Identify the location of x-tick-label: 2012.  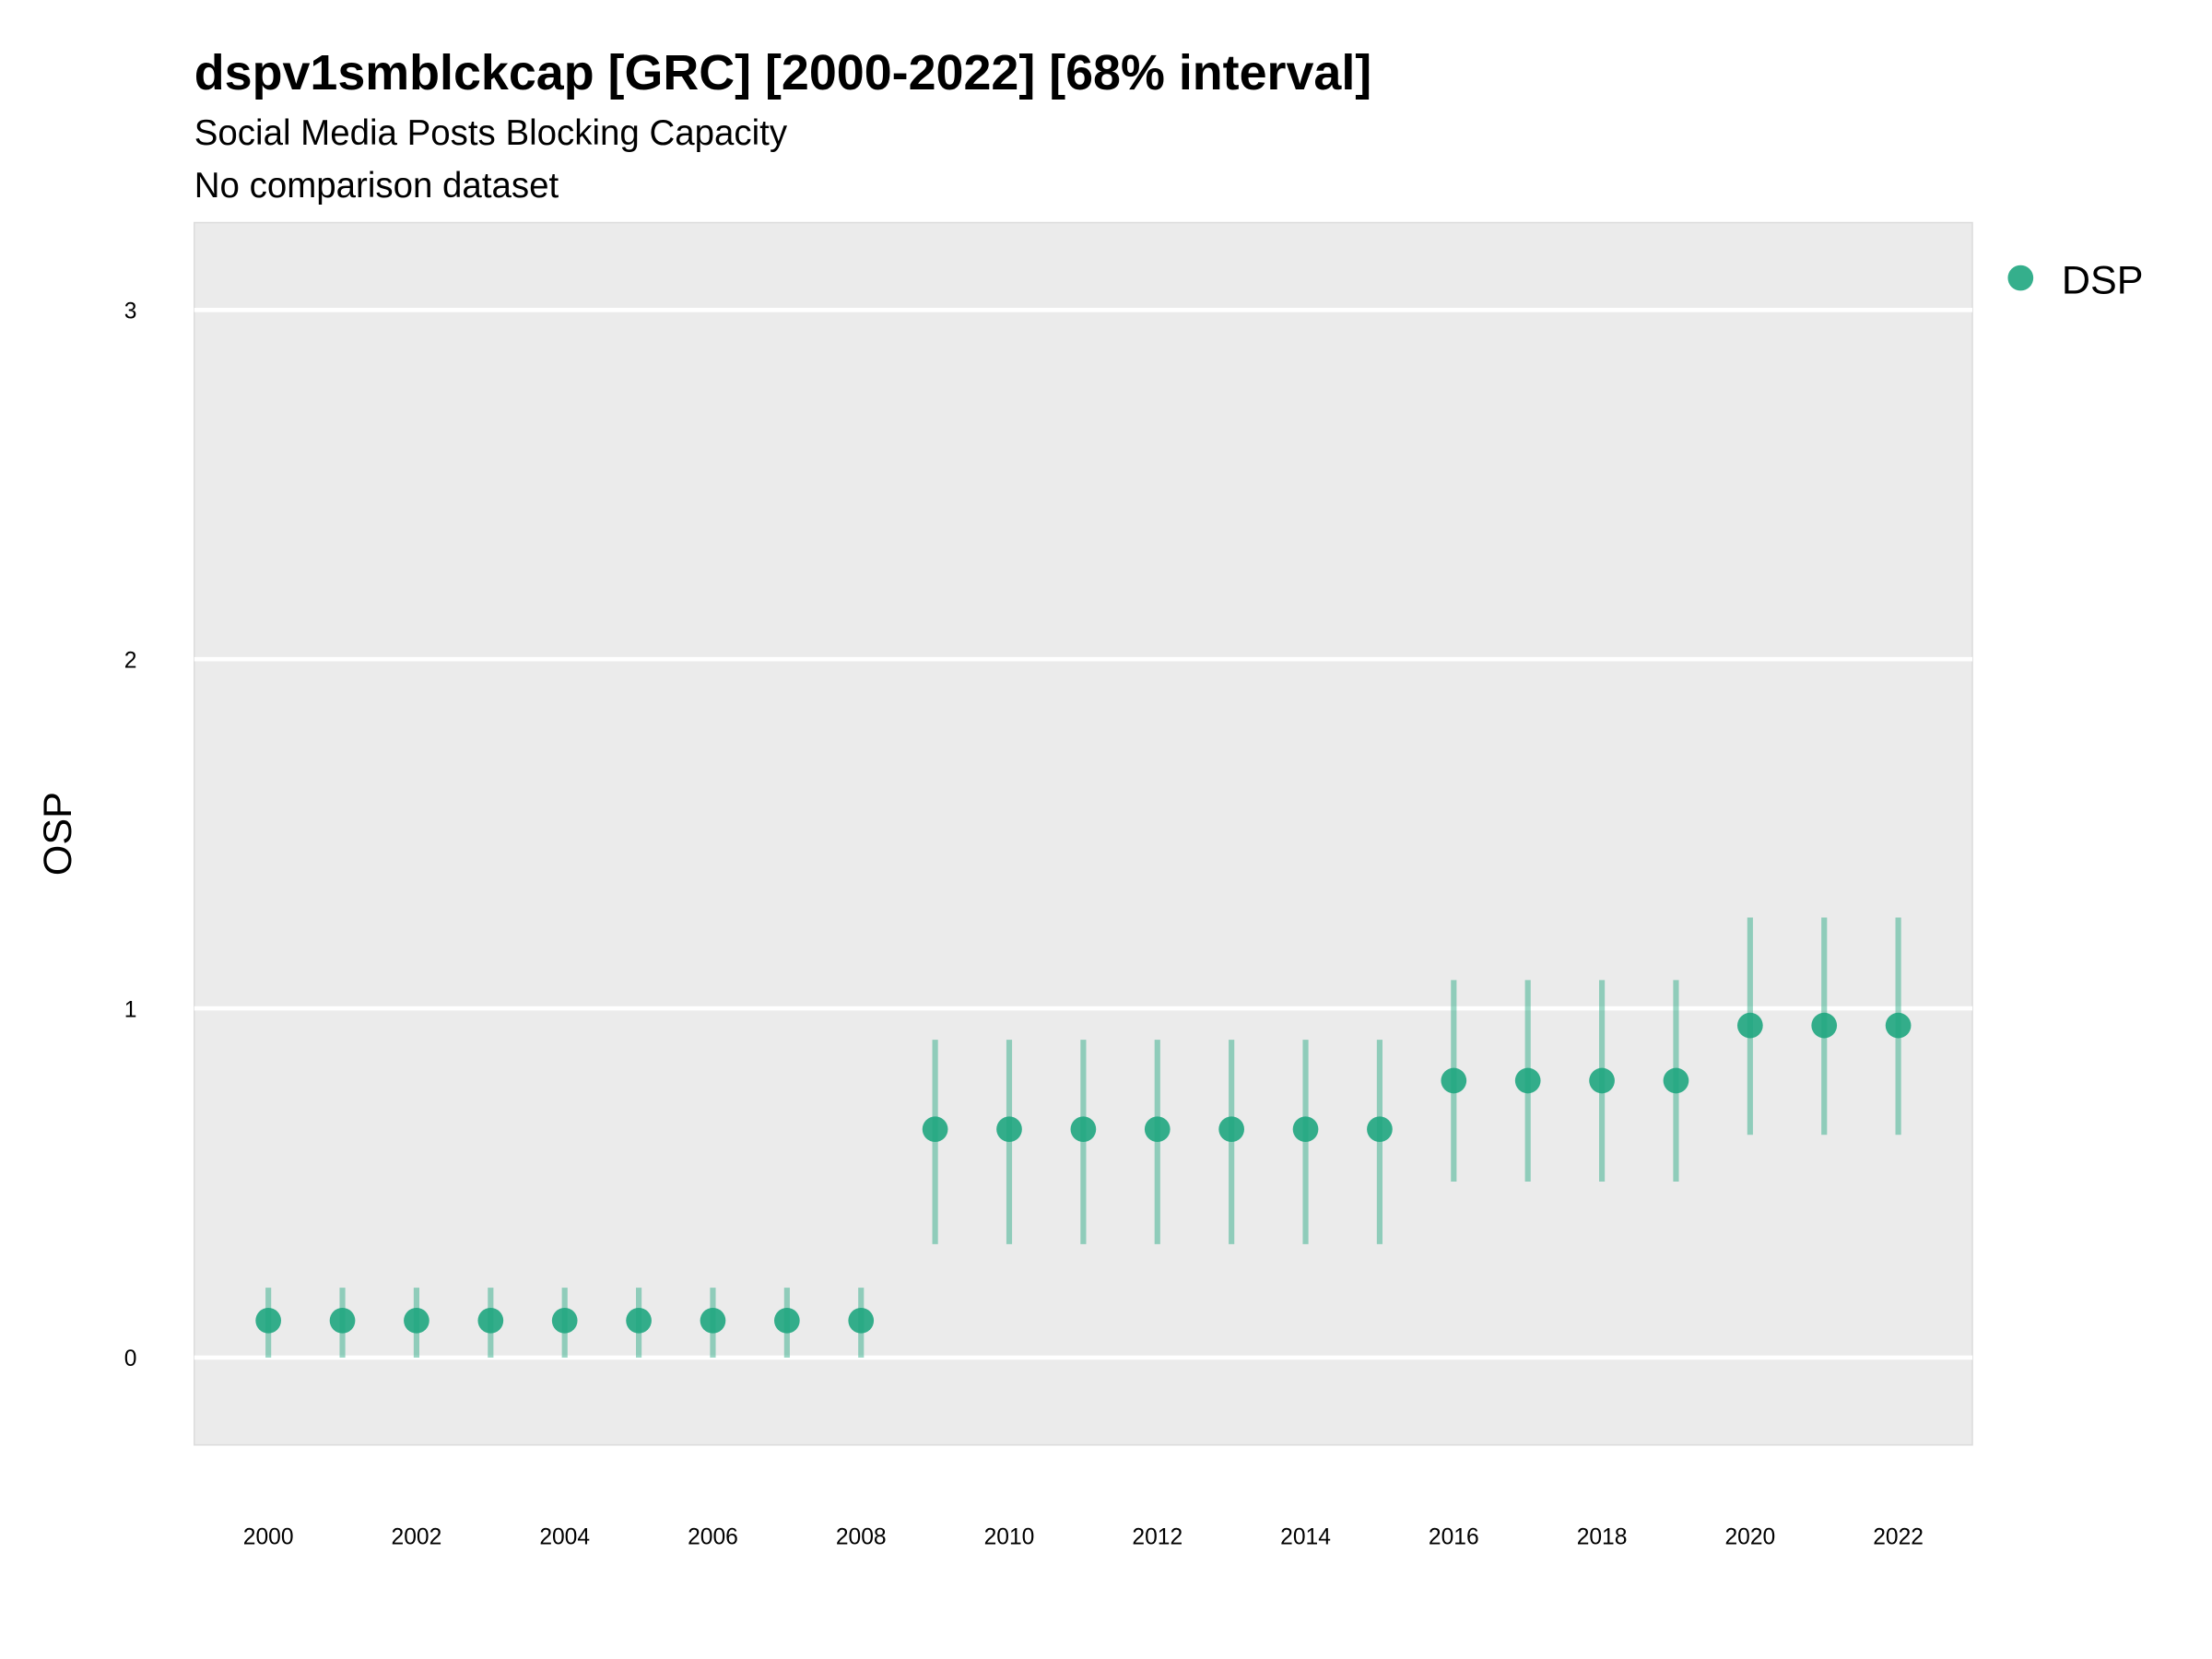
(1157, 1536).